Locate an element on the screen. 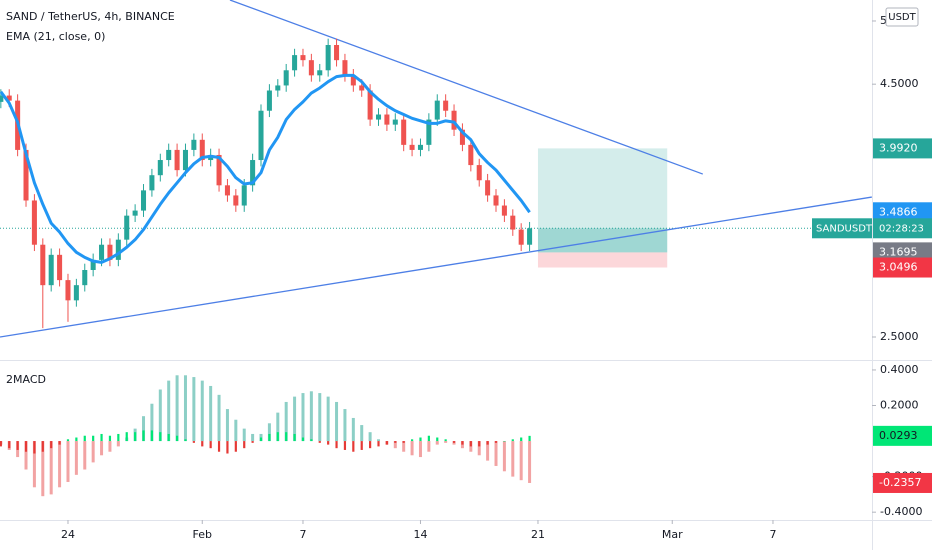 This screenshot has height=550, width=932. profit-zone is located at coordinates (602, 200).